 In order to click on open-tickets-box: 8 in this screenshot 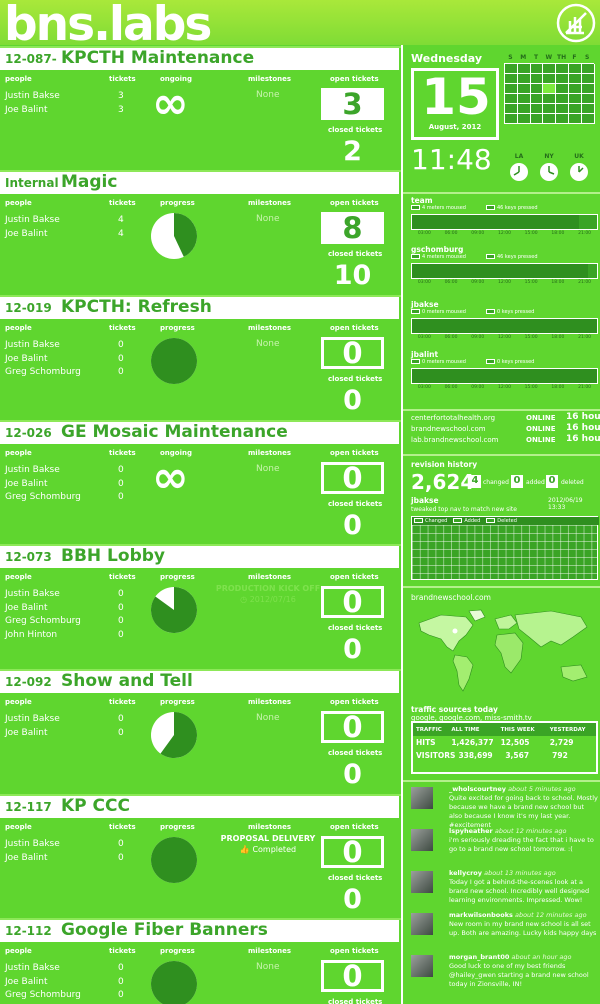, I will do `click(352, 228)`.